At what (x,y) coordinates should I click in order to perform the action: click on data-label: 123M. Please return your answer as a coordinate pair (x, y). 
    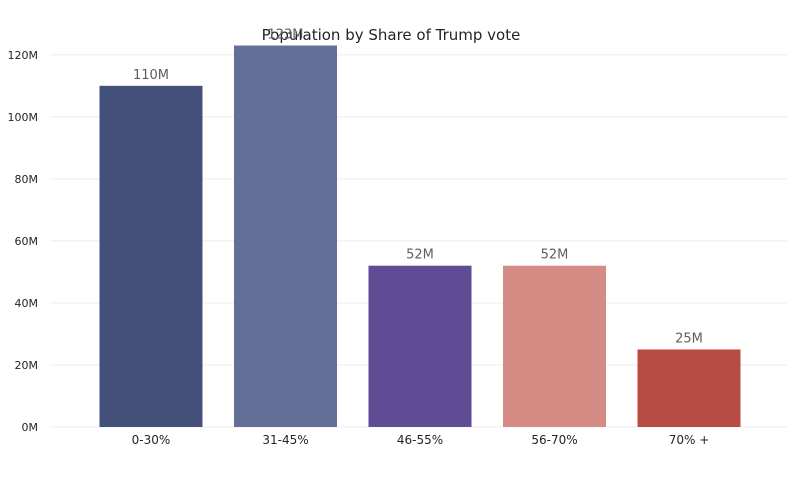
    Looking at the image, I should click on (285, 35).